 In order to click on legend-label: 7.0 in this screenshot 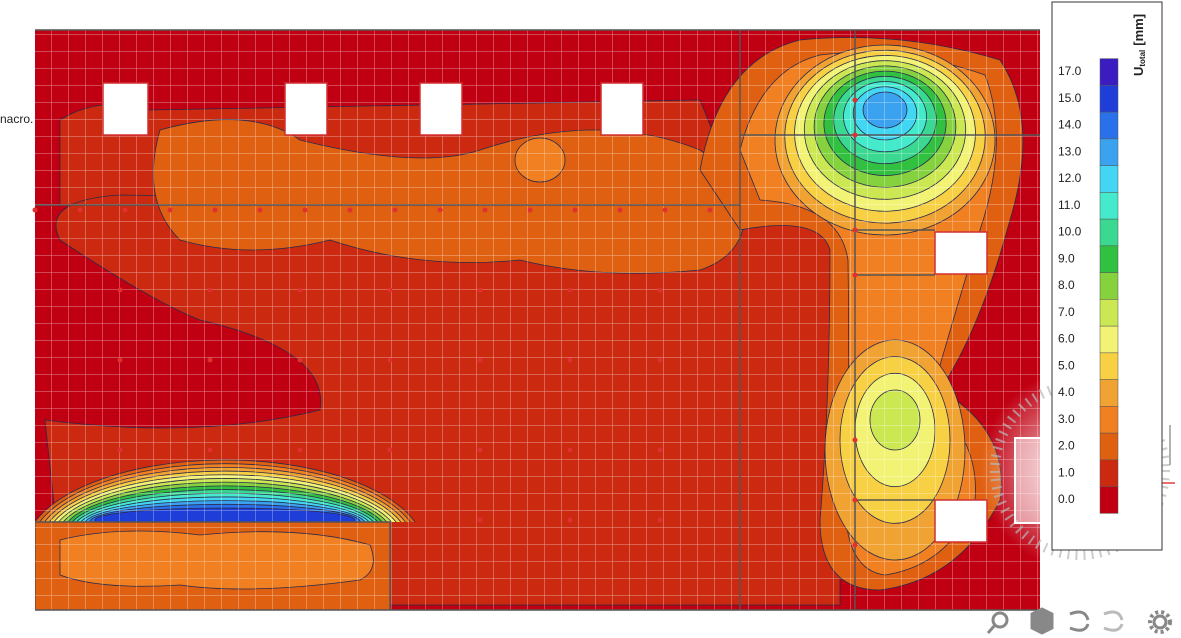, I will do `click(1066, 312)`.